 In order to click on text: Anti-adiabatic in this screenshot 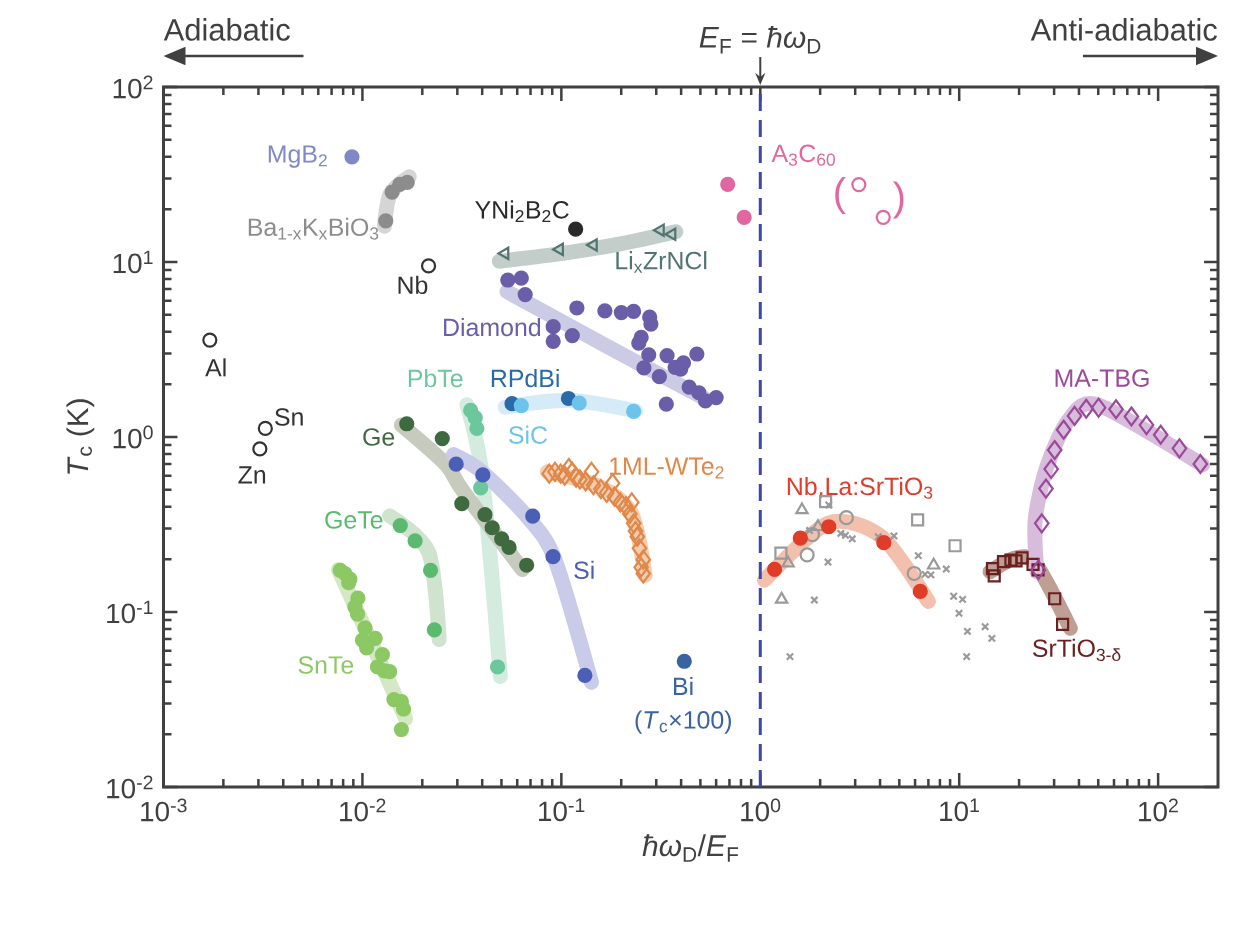, I will do `click(1123, 29)`.